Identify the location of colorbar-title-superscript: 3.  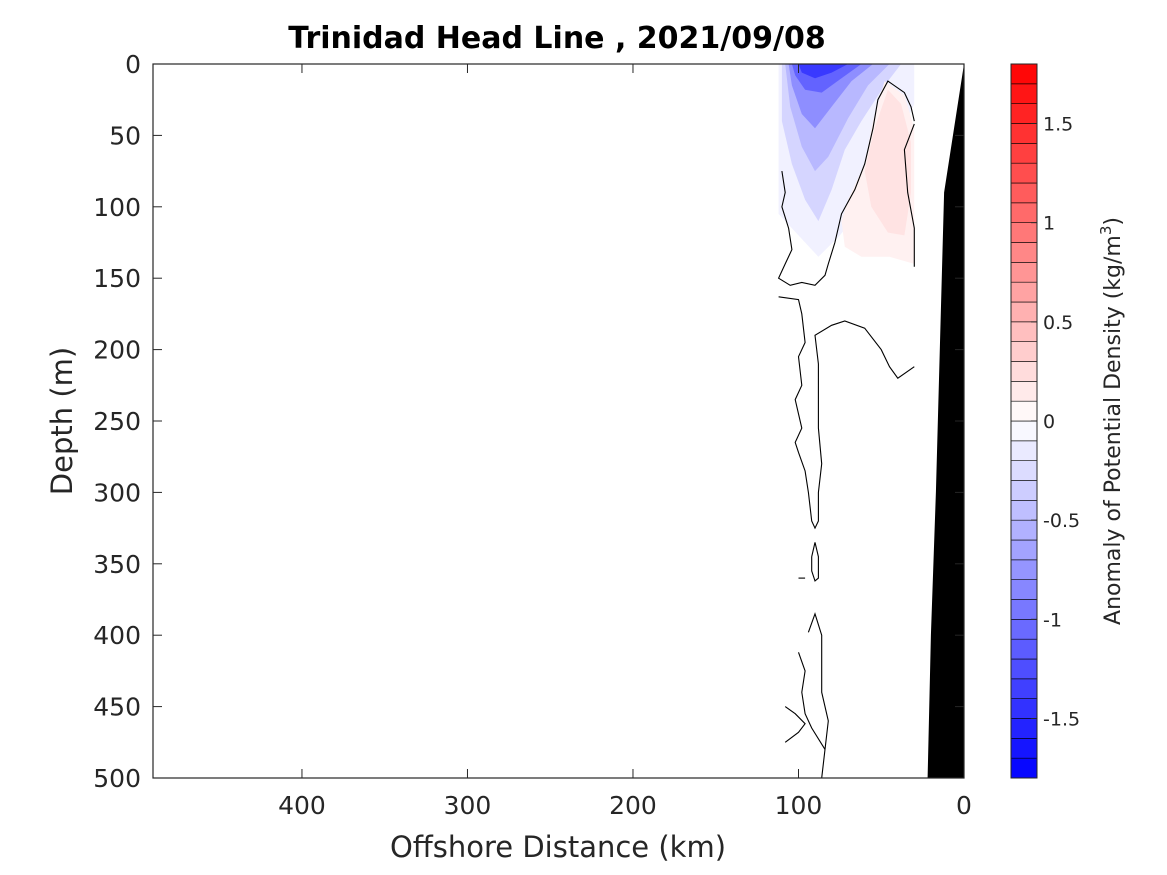
(1106, 231).